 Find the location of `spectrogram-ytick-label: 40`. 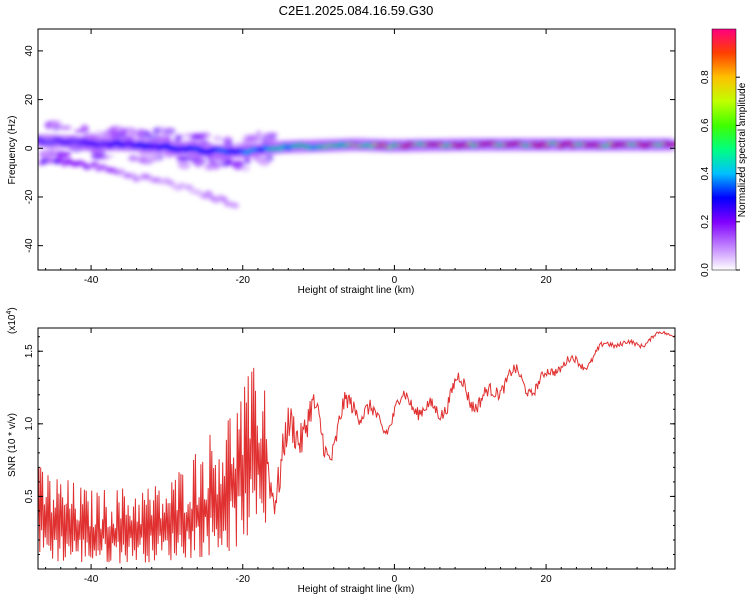

spectrogram-ytick-label: 40 is located at coordinates (29, 51).